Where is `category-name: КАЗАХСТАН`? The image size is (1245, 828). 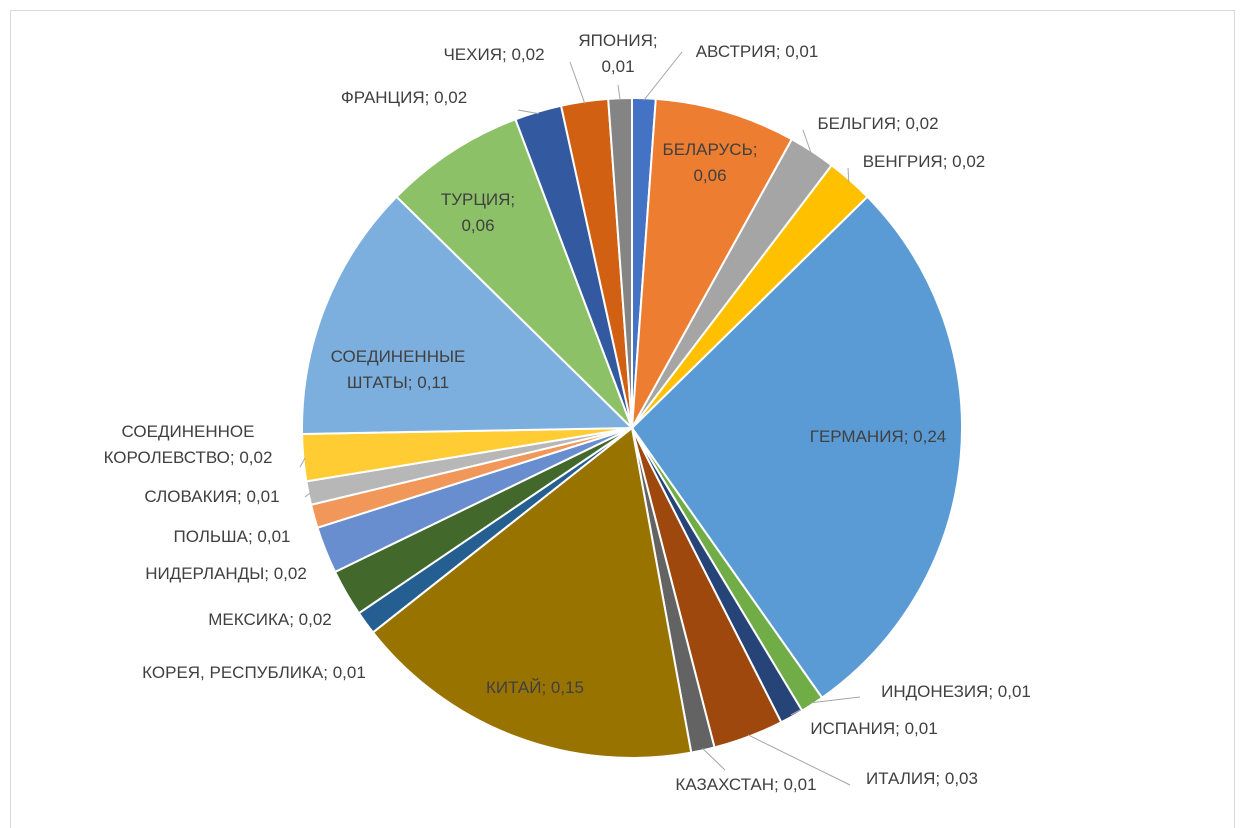 category-name: КАЗАХСТАН is located at coordinates (725, 784).